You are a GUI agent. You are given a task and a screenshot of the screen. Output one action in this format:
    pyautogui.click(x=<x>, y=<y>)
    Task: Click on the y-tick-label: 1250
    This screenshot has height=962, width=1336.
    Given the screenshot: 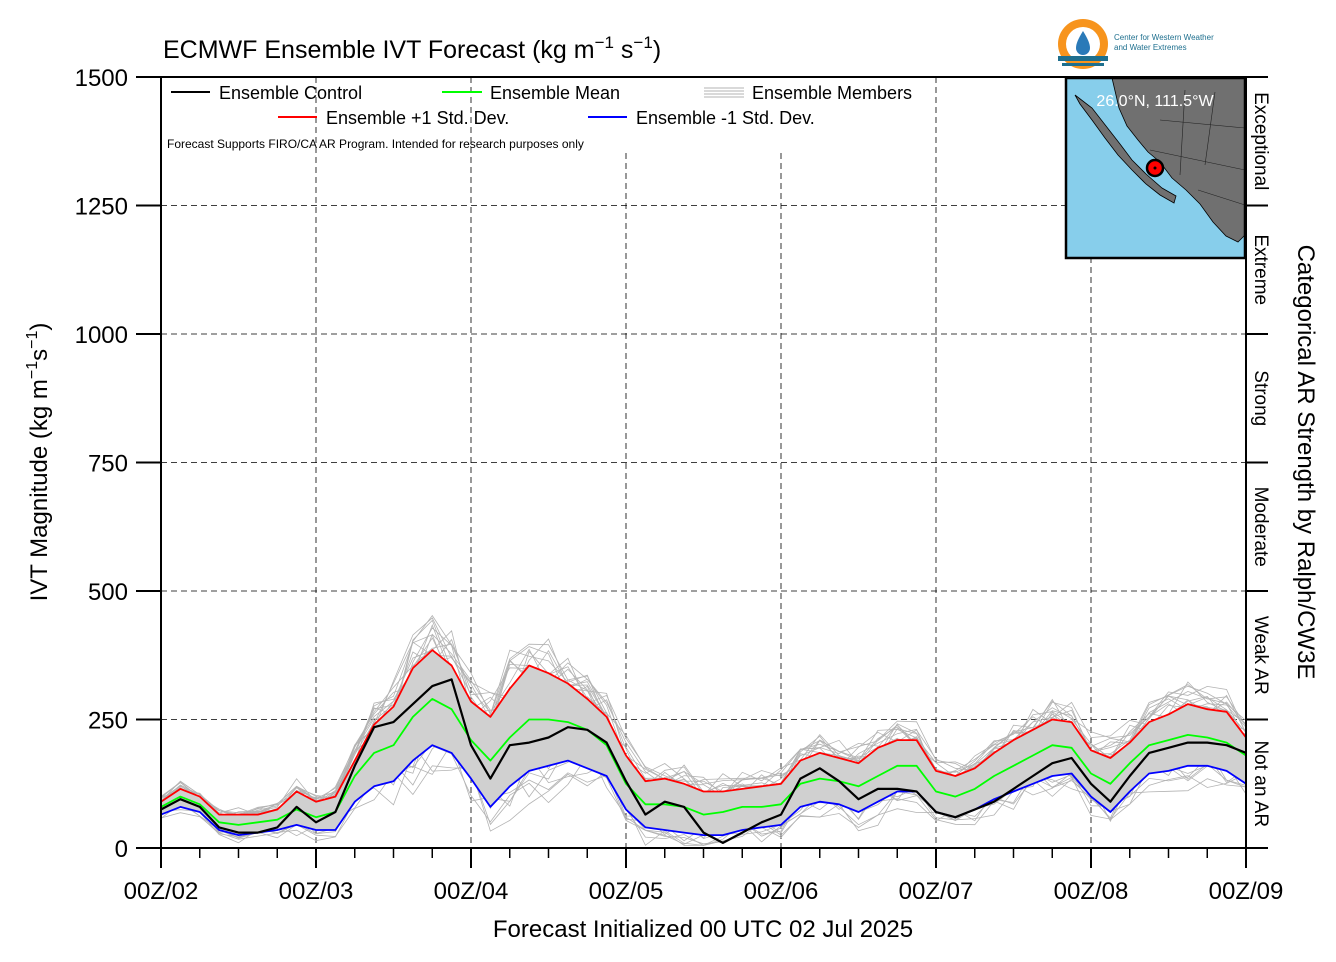 What is the action you would take?
    pyautogui.click(x=101, y=207)
    